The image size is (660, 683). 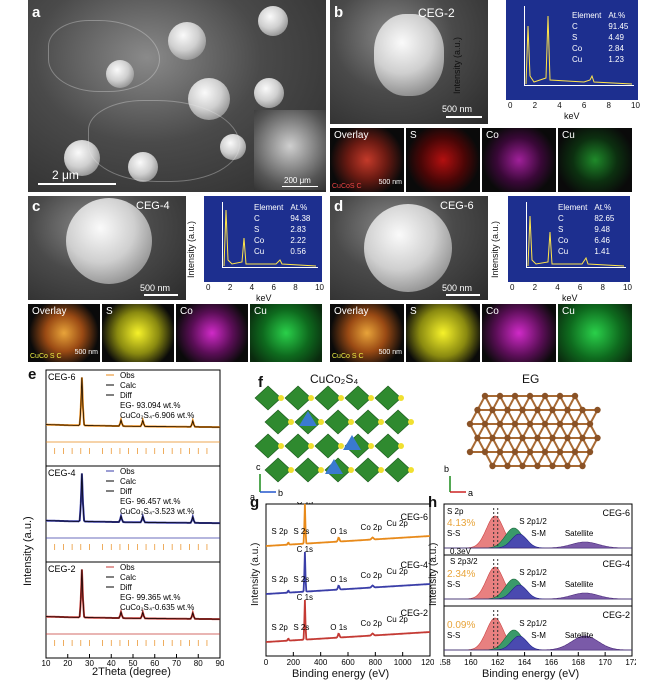 I want to click on edx-cell: Co, so click(x=577, y=48).